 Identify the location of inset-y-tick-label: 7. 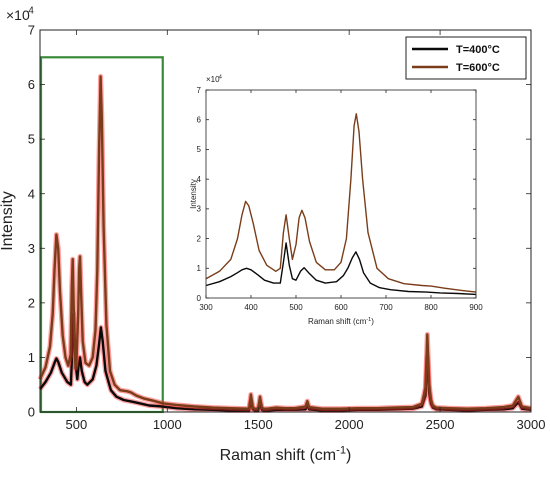
(199, 90).